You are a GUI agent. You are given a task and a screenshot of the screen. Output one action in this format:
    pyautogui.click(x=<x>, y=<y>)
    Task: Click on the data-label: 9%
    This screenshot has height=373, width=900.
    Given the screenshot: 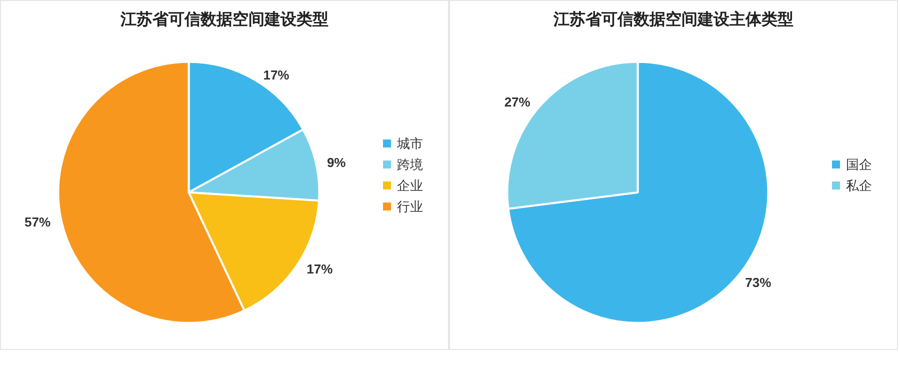 What is the action you would take?
    pyautogui.click(x=336, y=162)
    